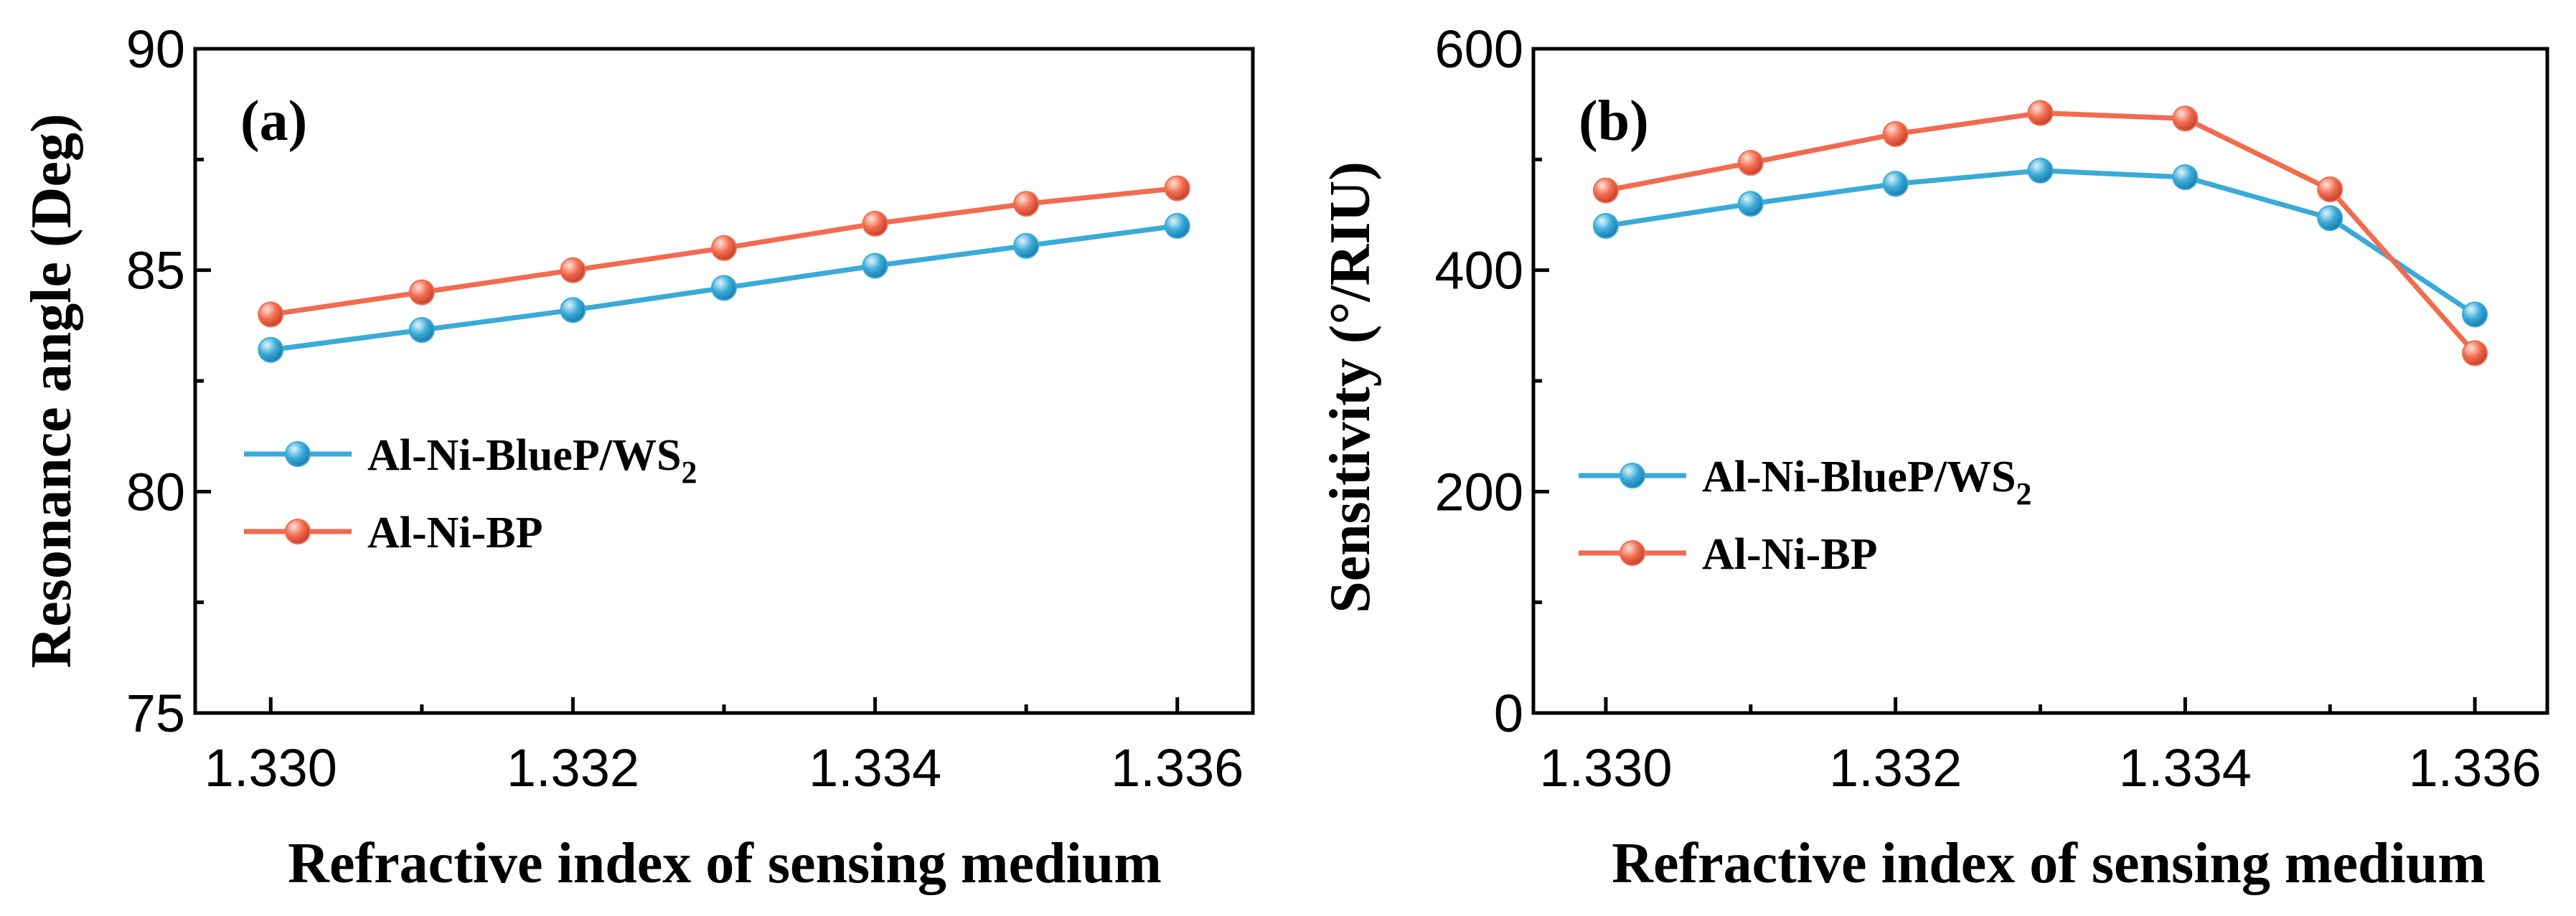 The width and height of the screenshot is (2576, 916). I want to click on x-tick-label-a: 1.336, so click(1177, 768).